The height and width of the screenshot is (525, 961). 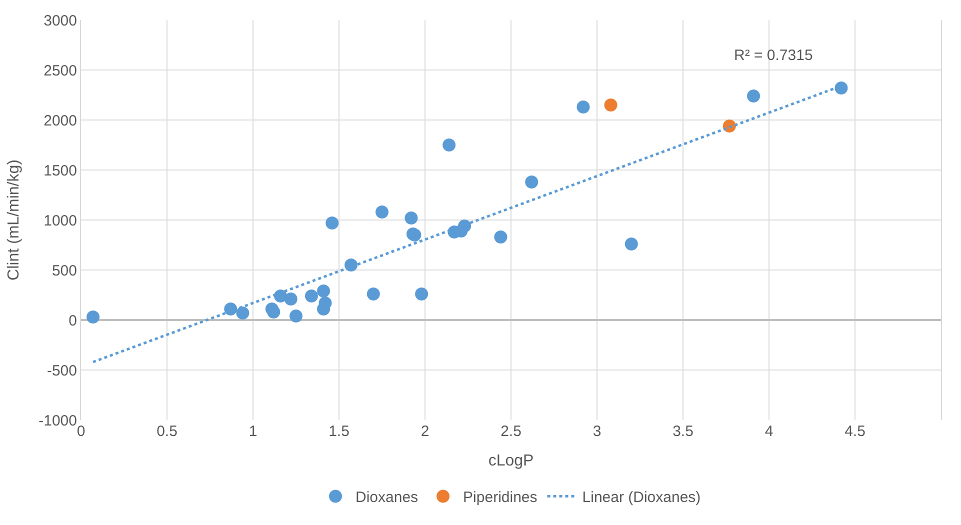 I want to click on x-axis-title: cLogP, so click(x=511, y=461).